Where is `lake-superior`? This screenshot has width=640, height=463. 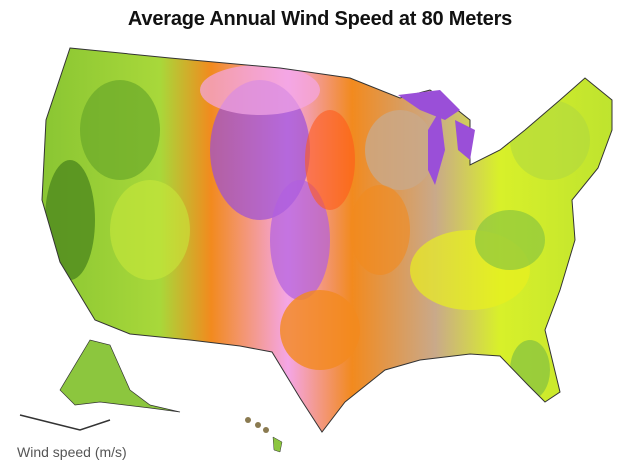 lake-superior is located at coordinates (429, 105).